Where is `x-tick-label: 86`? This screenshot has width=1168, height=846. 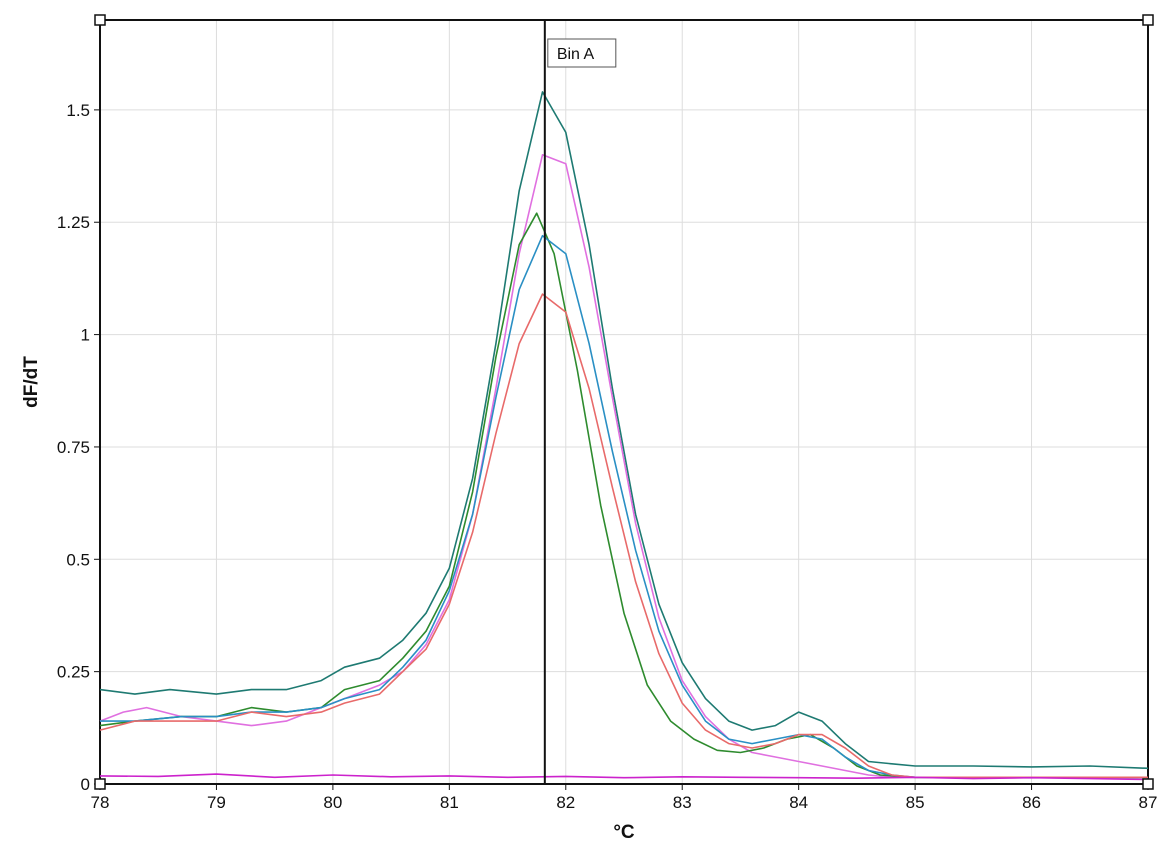
x-tick-label: 86 is located at coordinates (1031, 802).